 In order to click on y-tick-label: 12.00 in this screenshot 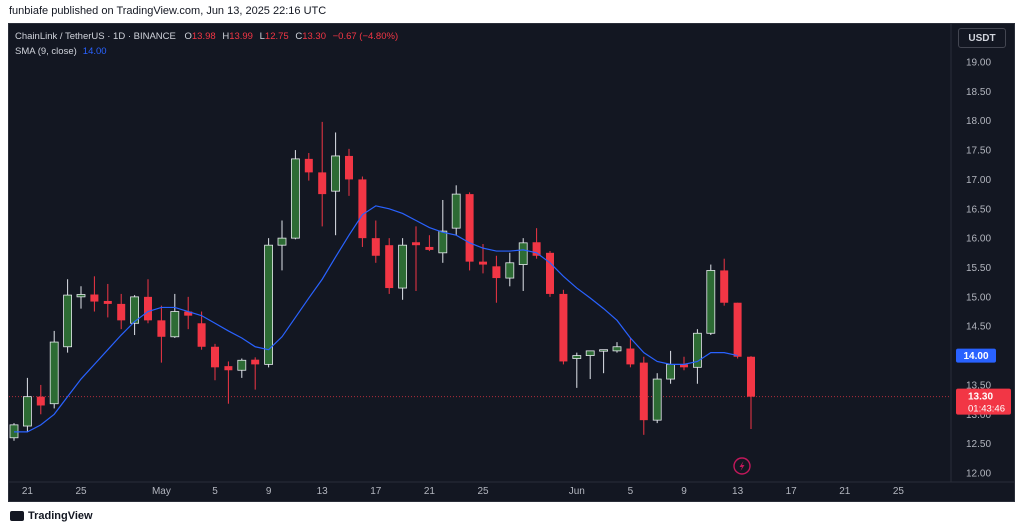, I will do `click(978, 474)`.